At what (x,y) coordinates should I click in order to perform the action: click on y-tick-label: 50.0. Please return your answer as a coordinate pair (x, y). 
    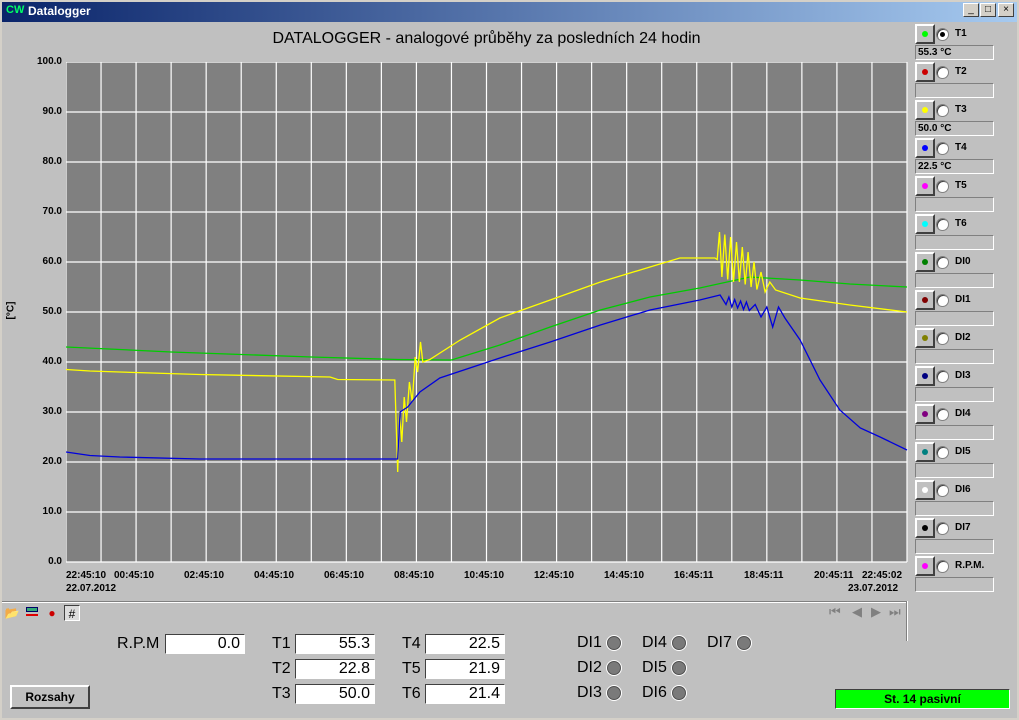
    Looking at the image, I should click on (52, 311).